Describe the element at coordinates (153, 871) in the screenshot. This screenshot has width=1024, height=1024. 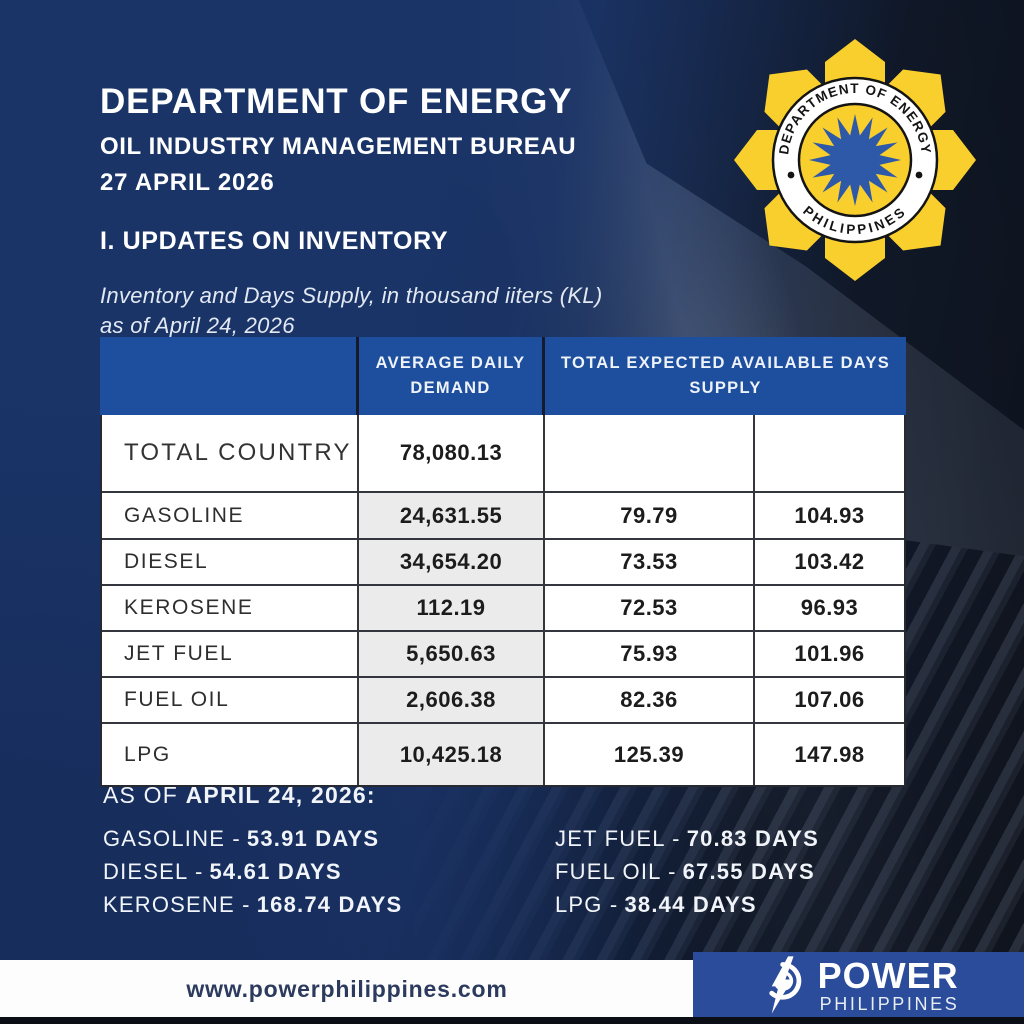
I see `summary-item-label: DIESEL -` at that location.